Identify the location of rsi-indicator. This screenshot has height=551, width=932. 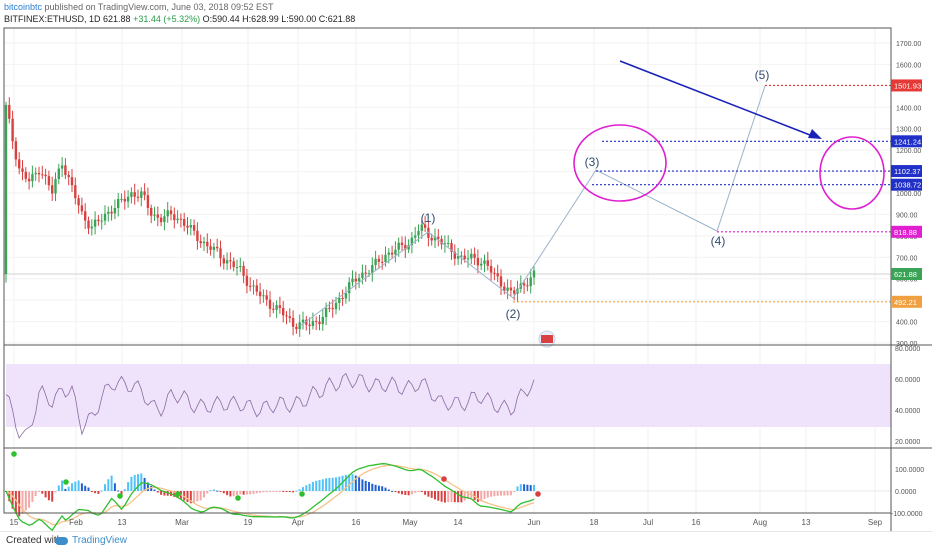
(270, 405).